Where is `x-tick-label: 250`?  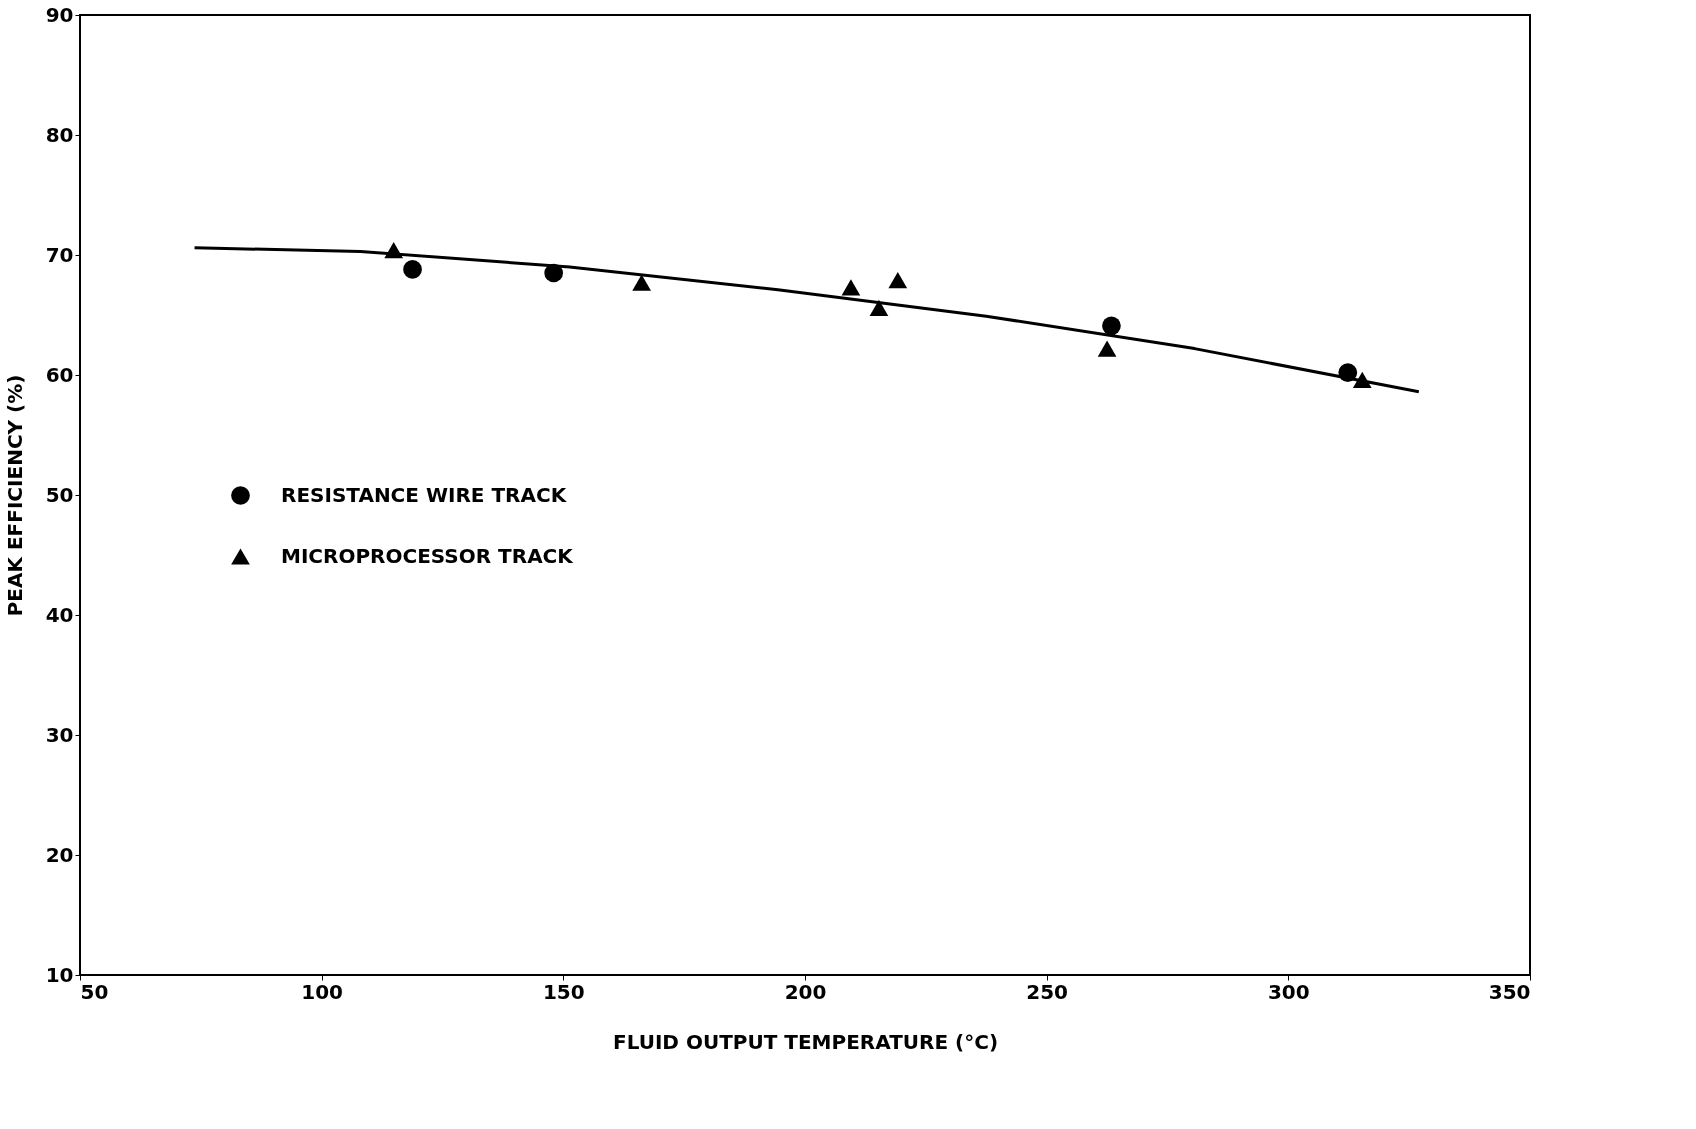
x-tick-label: 250 is located at coordinates (1047, 991).